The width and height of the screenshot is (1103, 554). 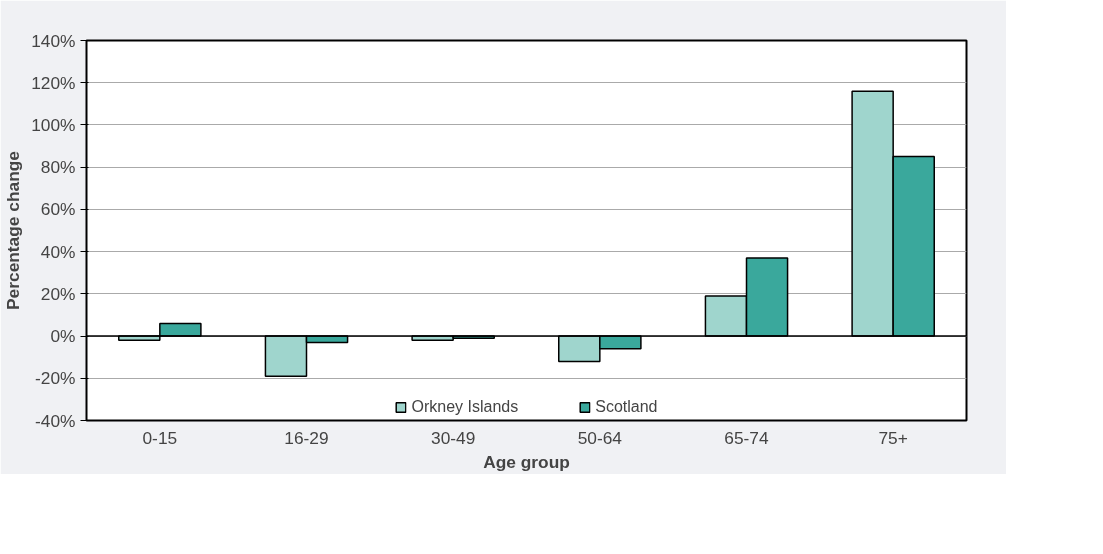 I want to click on x-axis-title: Age group, so click(x=526, y=461).